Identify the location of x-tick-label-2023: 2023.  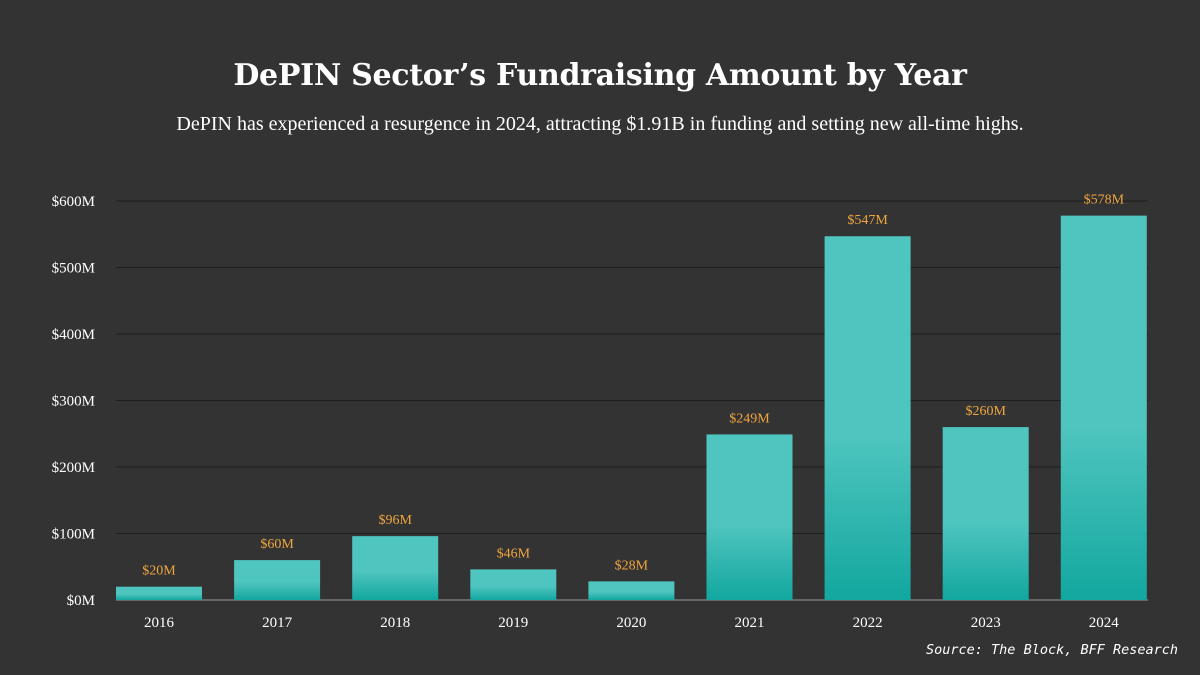
(986, 623).